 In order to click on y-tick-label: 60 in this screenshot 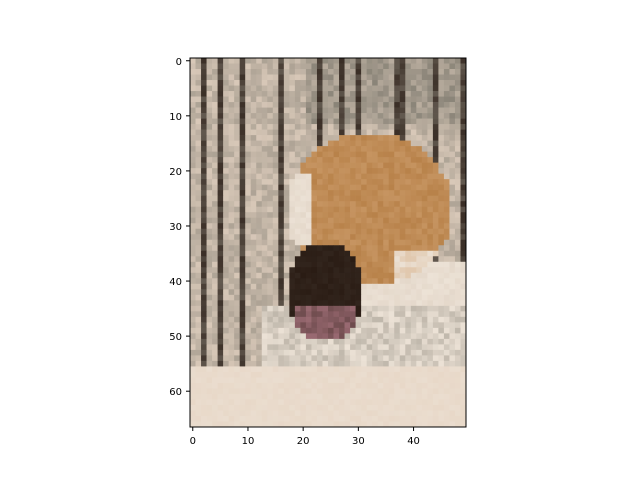, I will do `click(175, 392)`.